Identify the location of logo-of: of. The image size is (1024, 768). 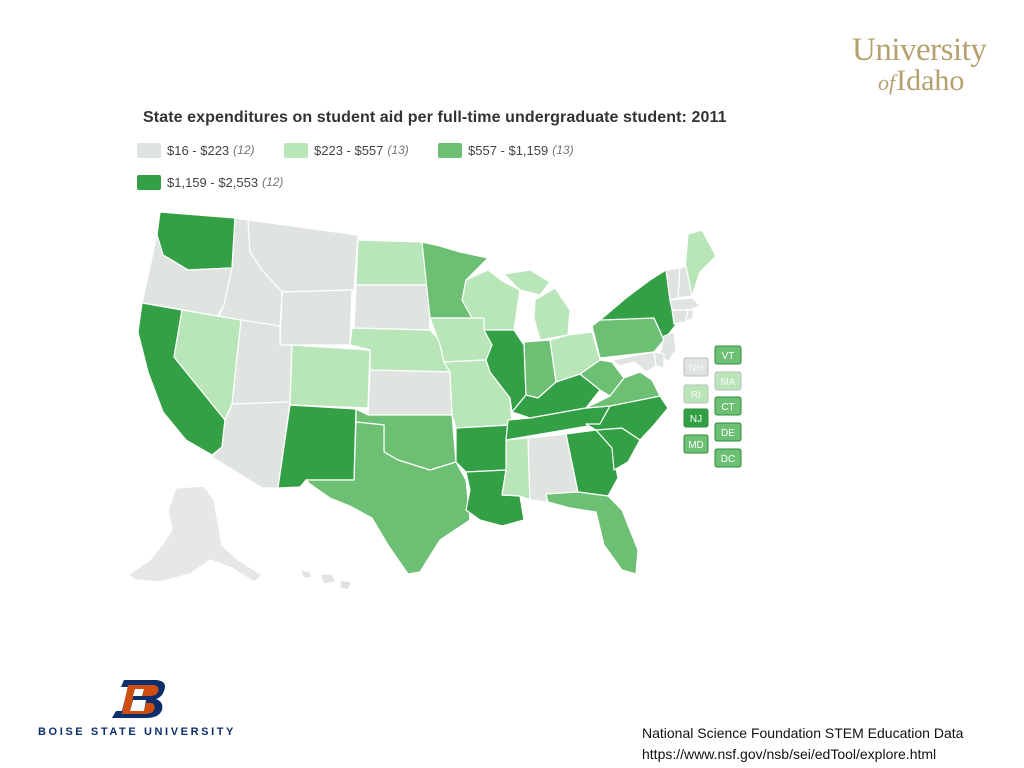
(887, 82).